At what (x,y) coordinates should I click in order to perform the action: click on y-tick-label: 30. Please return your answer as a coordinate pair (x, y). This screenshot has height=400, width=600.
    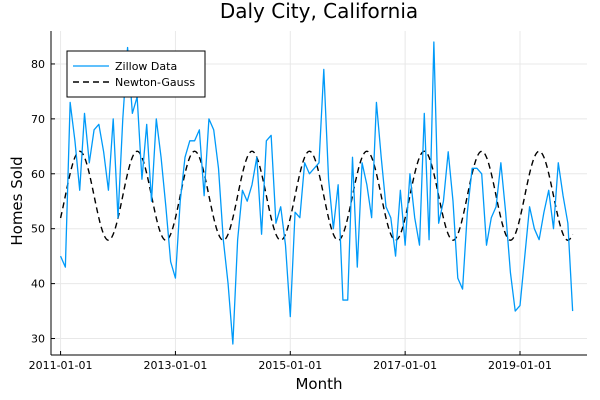
    Looking at the image, I should click on (38, 339).